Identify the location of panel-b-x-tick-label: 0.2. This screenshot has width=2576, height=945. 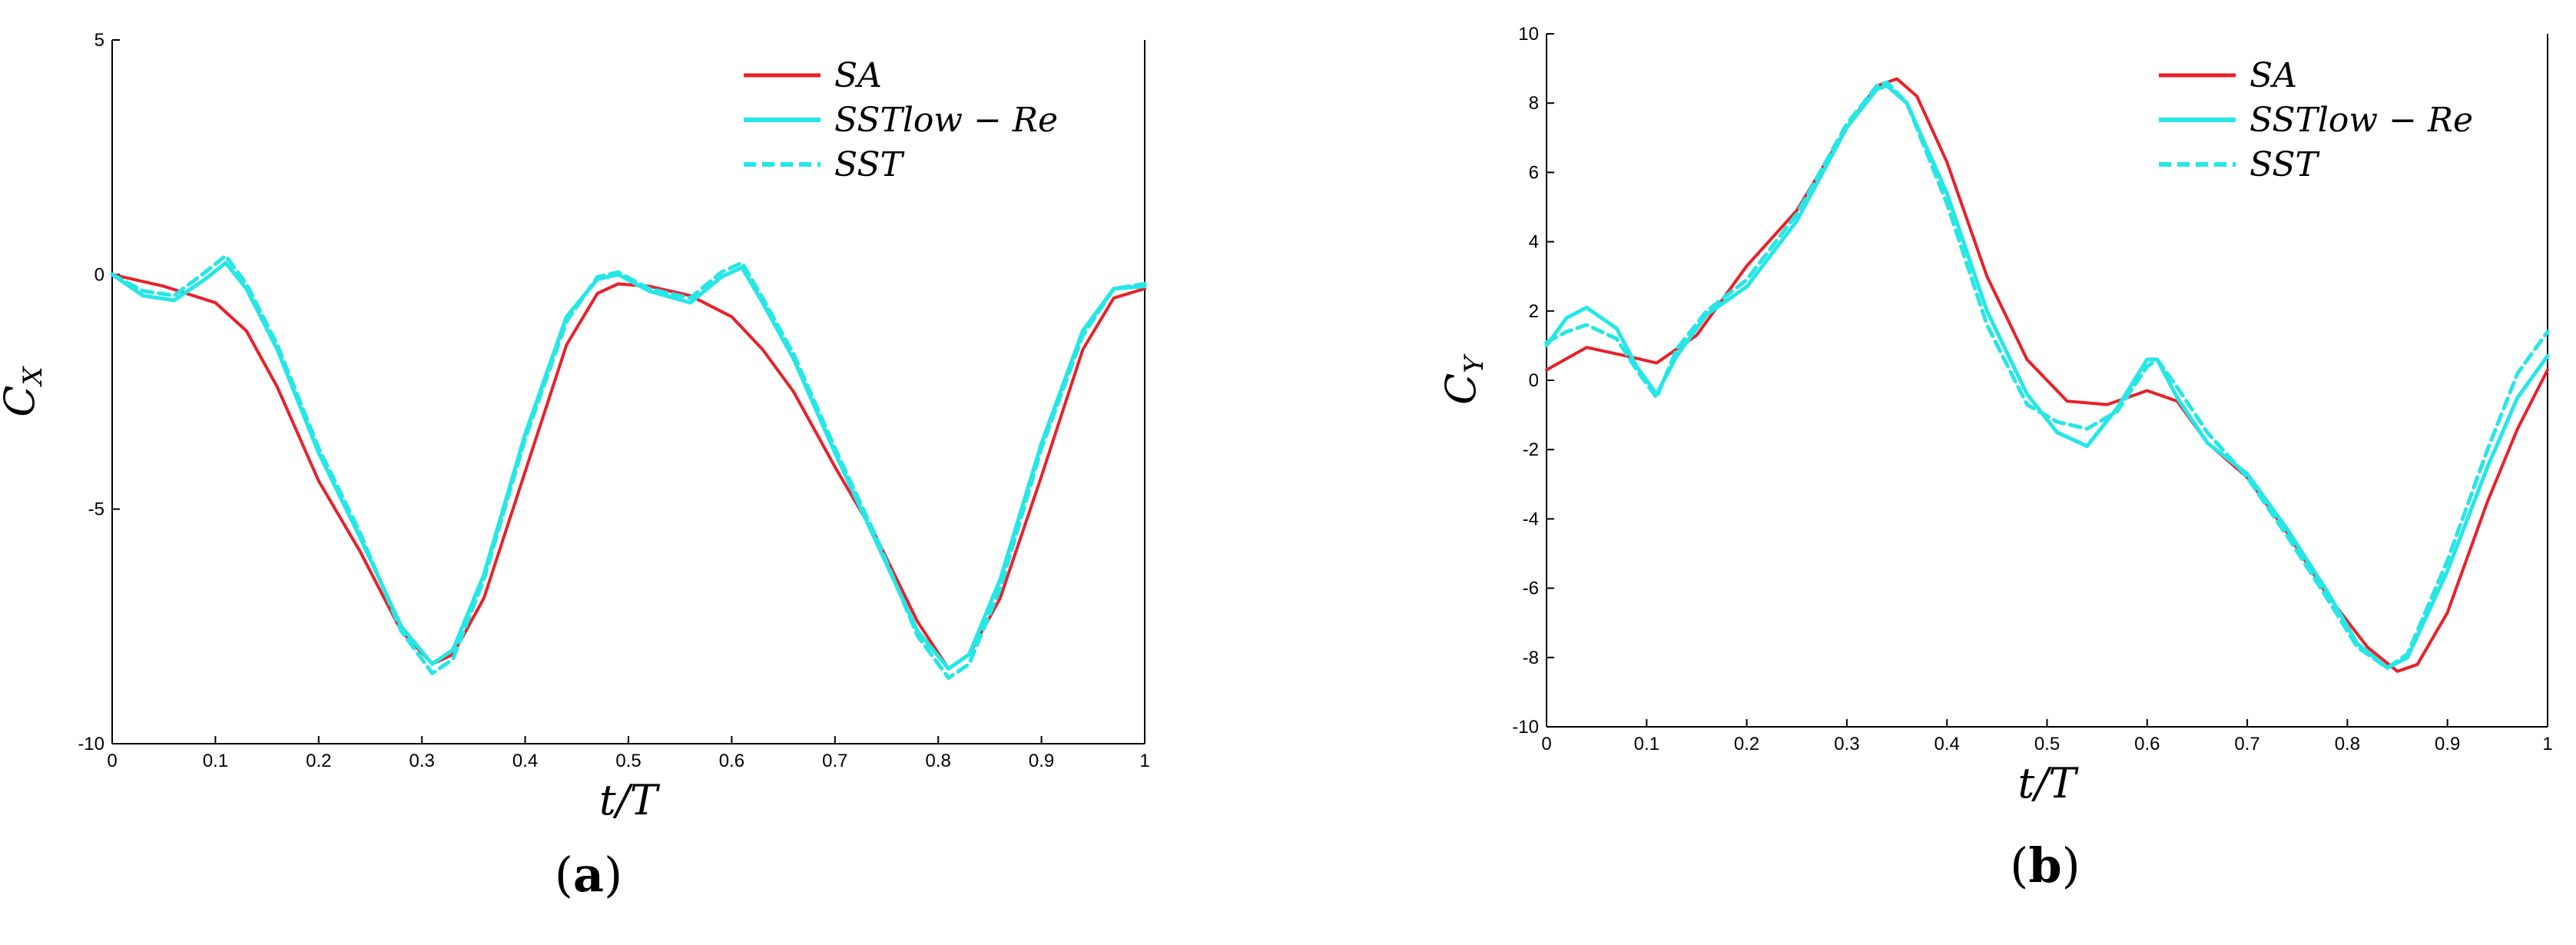
(1746, 744).